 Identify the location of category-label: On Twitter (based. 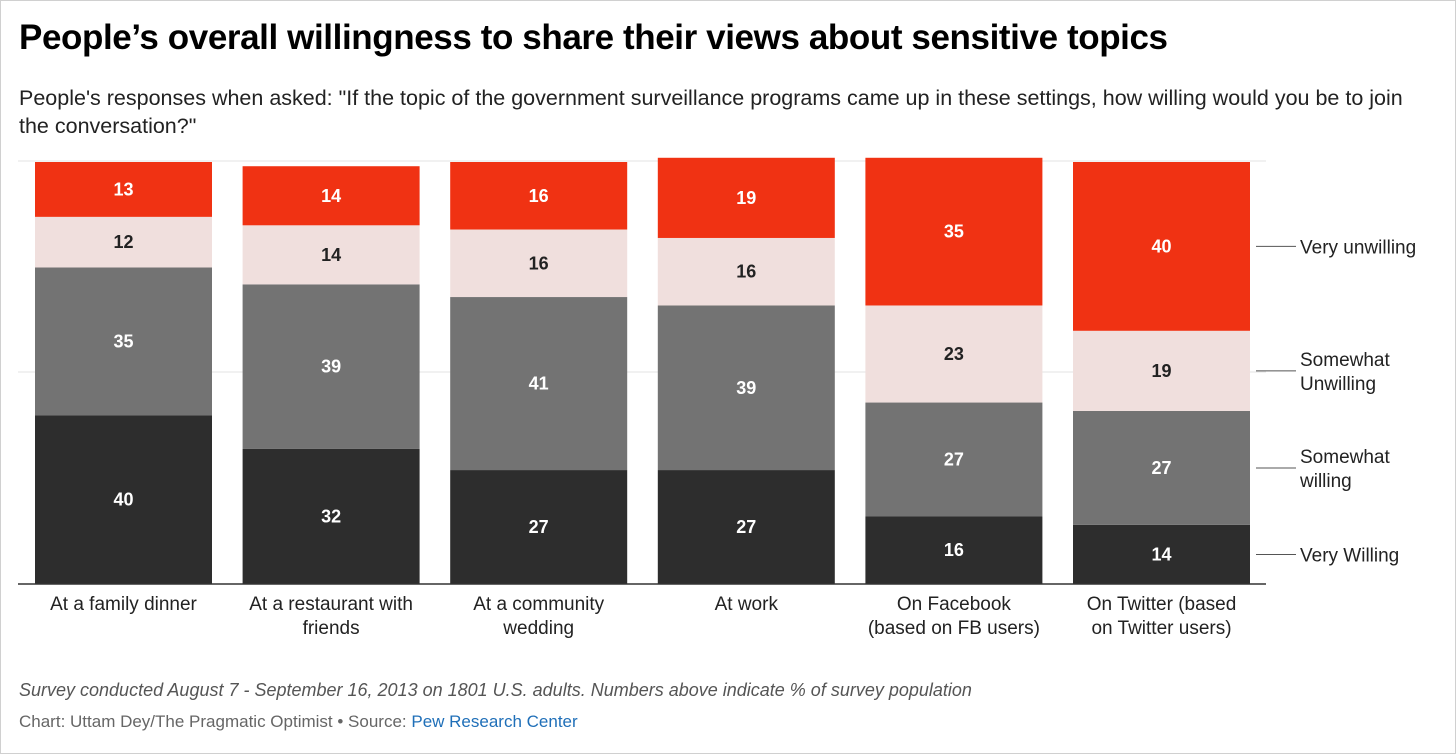
(1162, 604).